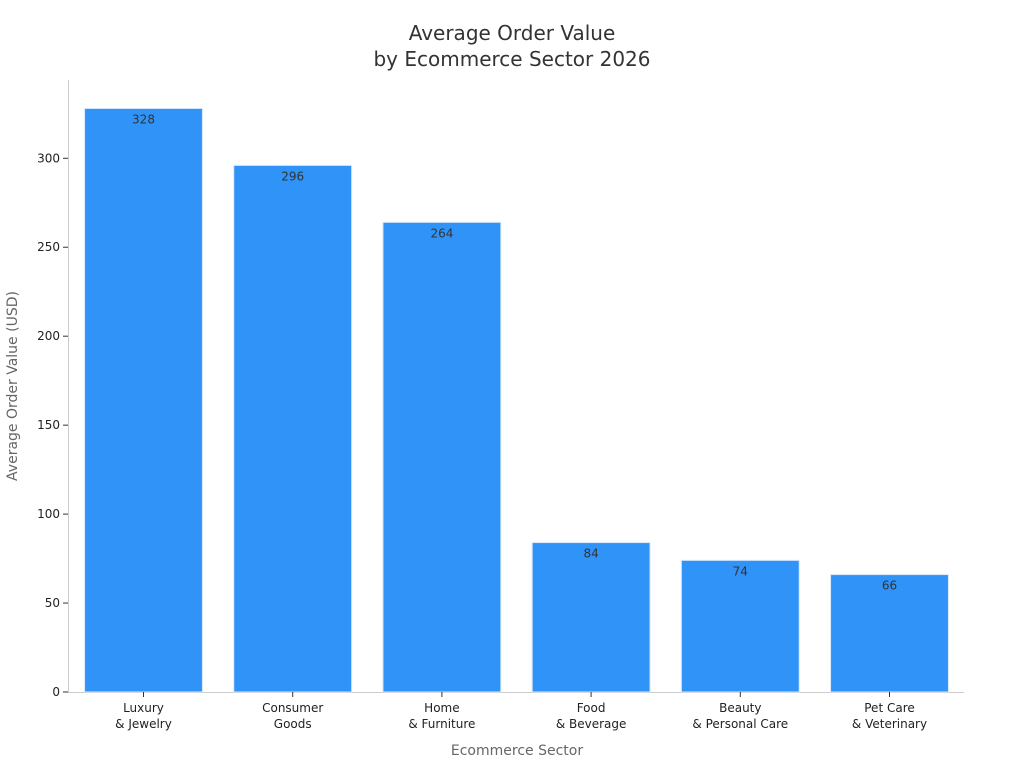 The height and width of the screenshot is (768, 1024). What do you see at coordinates (48, 336) in the screenshot?
I see `y-tick-label: 200` at bounding box center [48, 336].